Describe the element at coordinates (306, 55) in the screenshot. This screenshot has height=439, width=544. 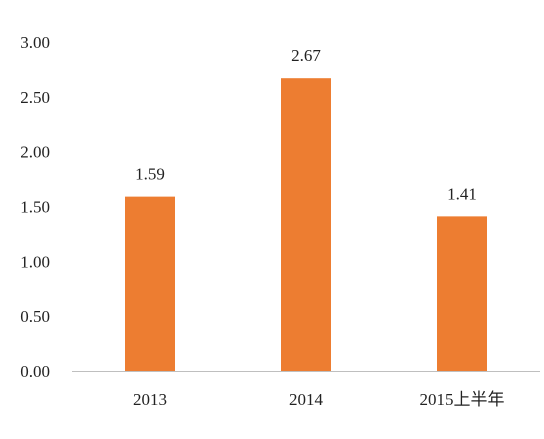
I see `data-label: 2.67` at that location.